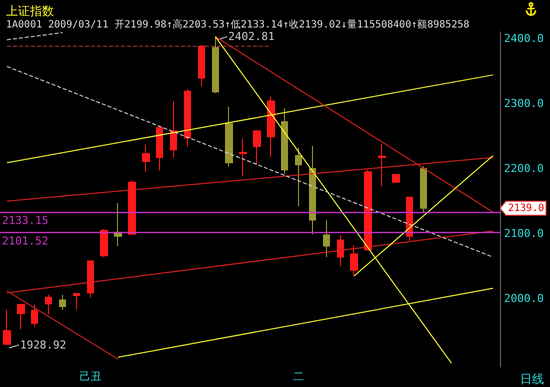  What do you see at coordinates (30, 11) in the screenshot?
I see `chart-title: 上证指数` at bounding box center [30, 11].